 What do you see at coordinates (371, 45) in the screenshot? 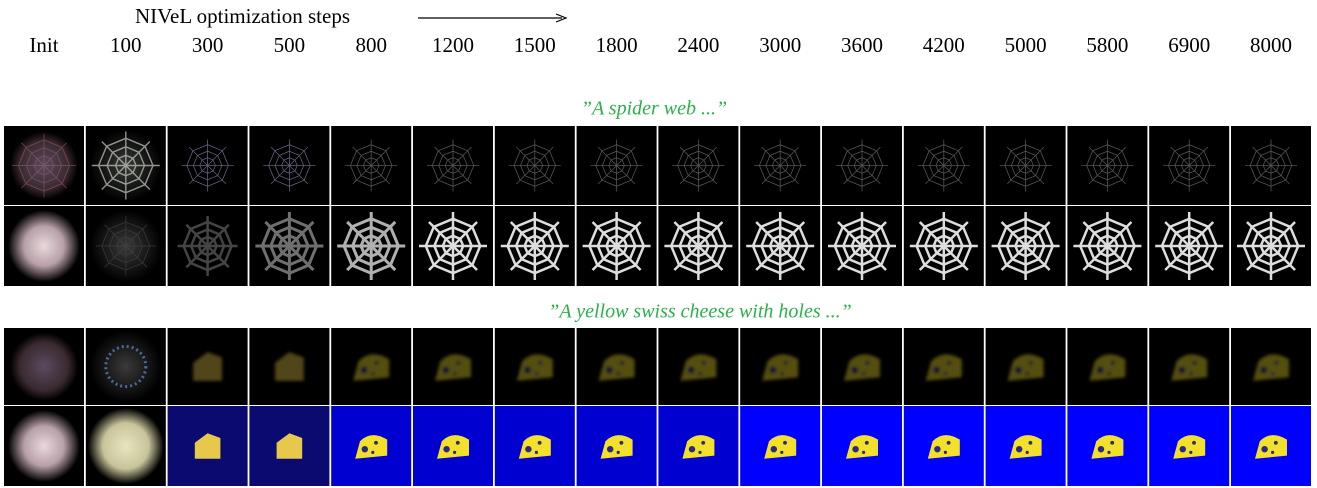
I see `column-label: 800` at bounding box center [371, 45].